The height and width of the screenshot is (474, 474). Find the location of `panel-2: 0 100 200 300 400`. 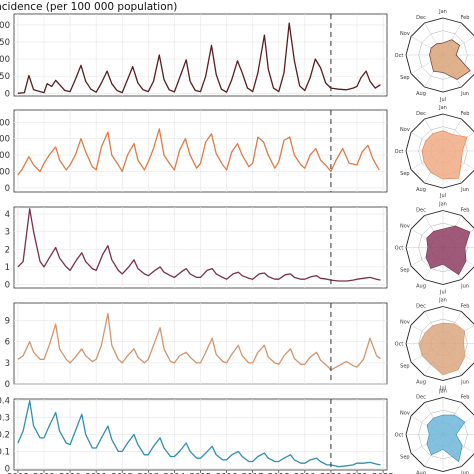

panel-2: 0 100 200 300 400 is located at coordinates (194, 151).